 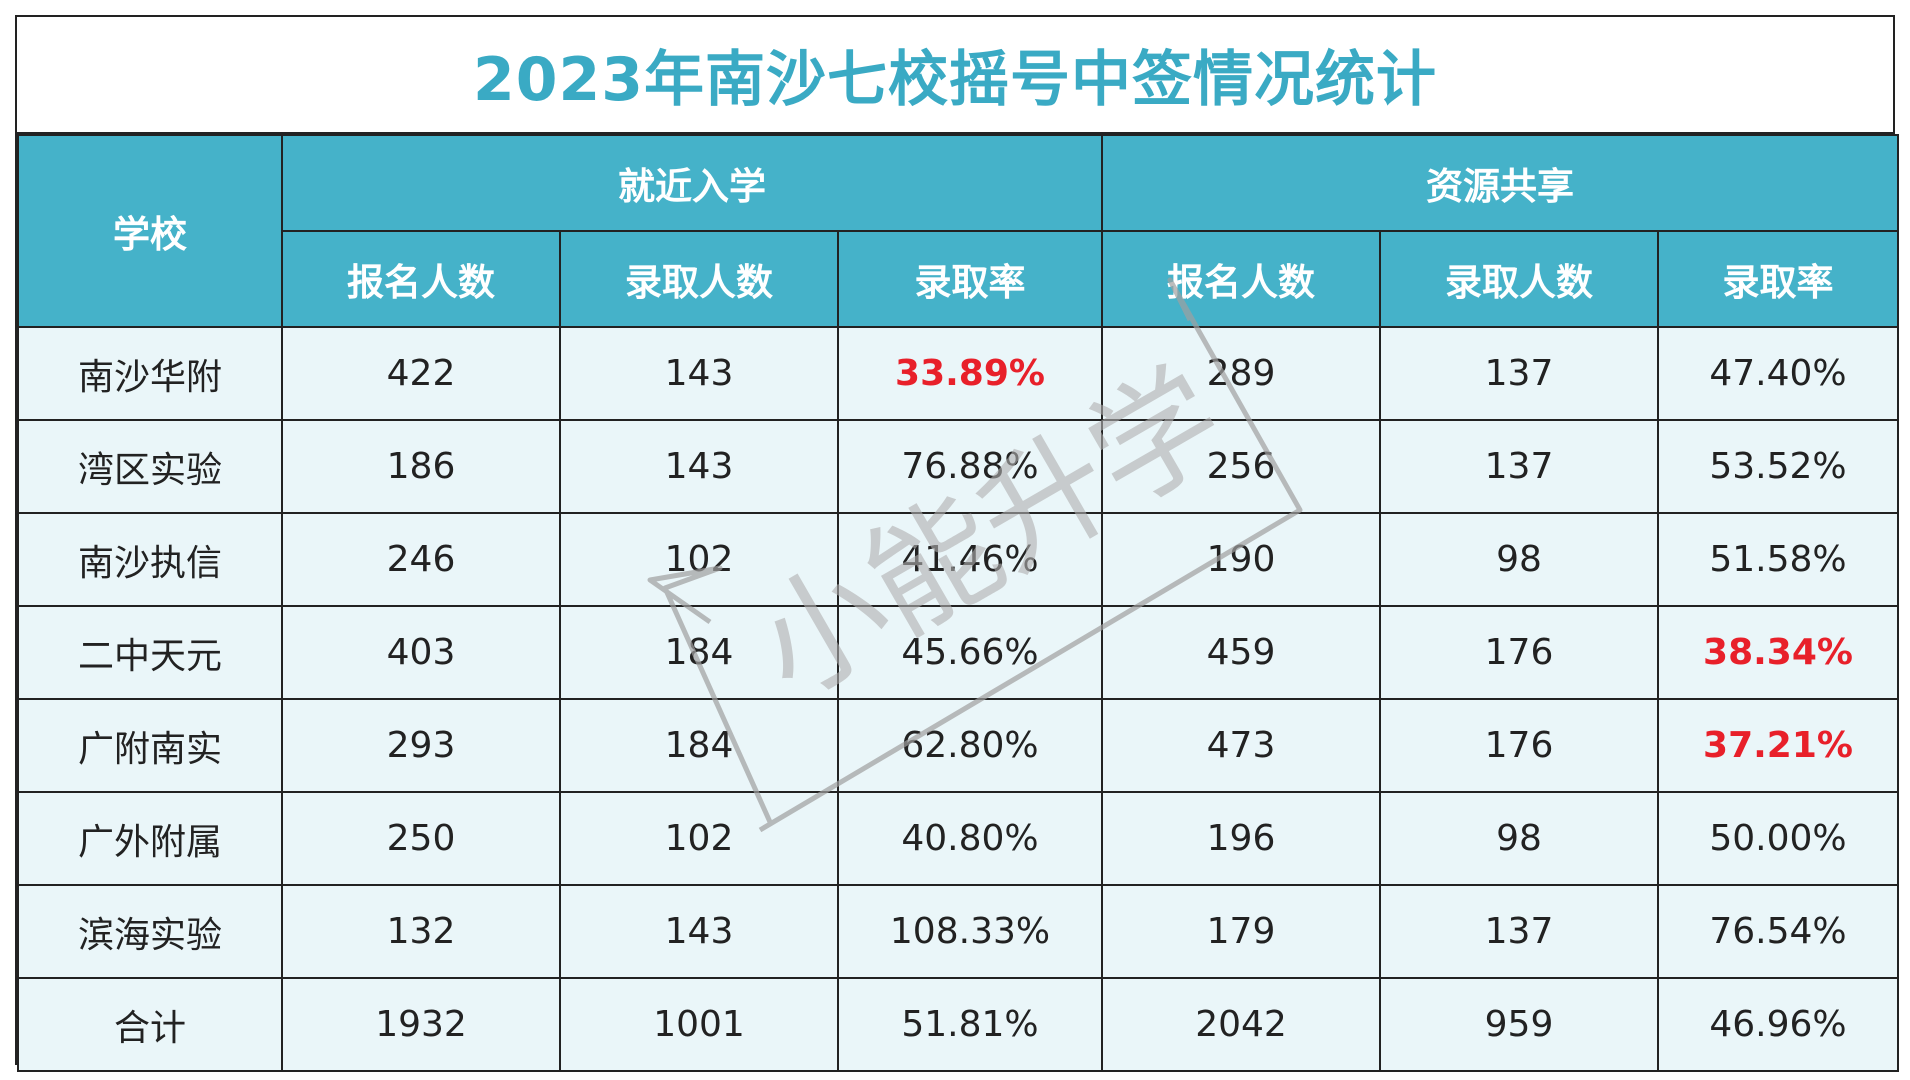 What do you see at coordinates (1241, 559) in the screenshot?
I see `share-apply-cell: 190` at bounding box center [1241, 559].